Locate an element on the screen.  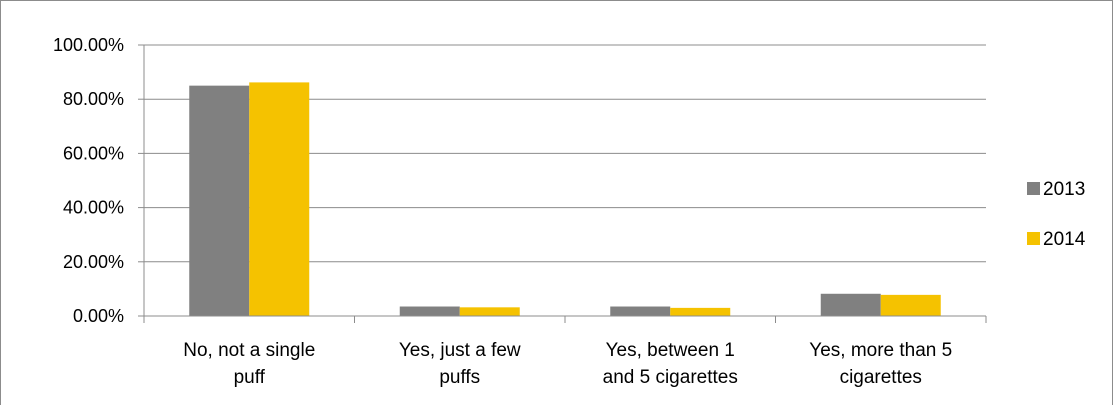
y-tick-label: 60.00% is located at coordinates (93, 153).